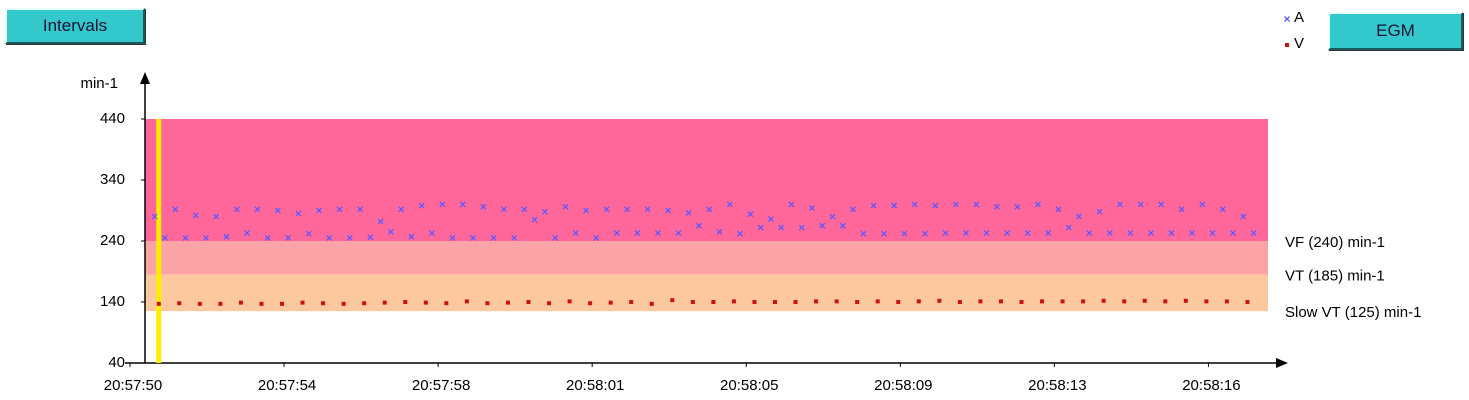  What do you see at coordinates (116, 362) in the screenshot?
I see `y-tick-label: 40` at bounding box center [116, 362].